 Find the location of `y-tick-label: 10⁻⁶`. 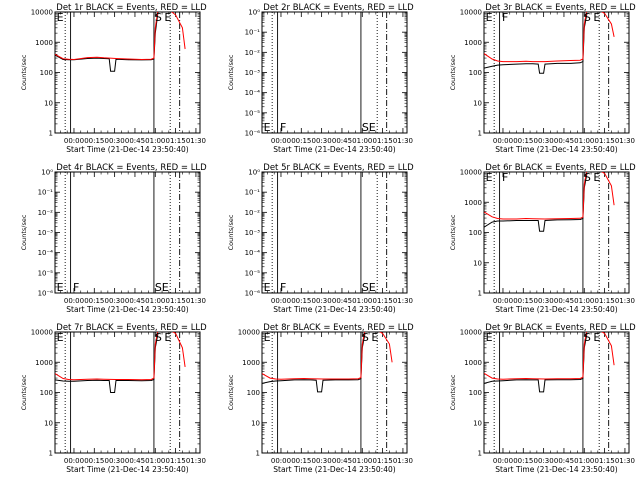

y-tick-label: 10⁻⁶ is located at coordinates (46, 294).